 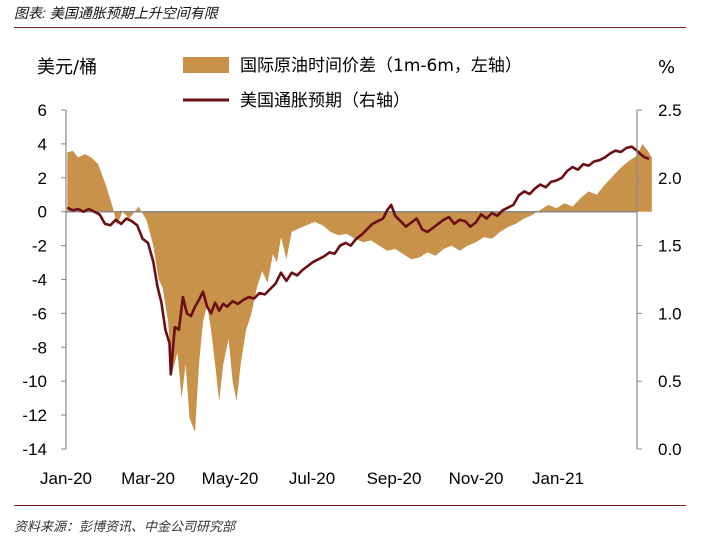 I want to click on x-tick-label: Sep-20, so click(x=394, y=478).